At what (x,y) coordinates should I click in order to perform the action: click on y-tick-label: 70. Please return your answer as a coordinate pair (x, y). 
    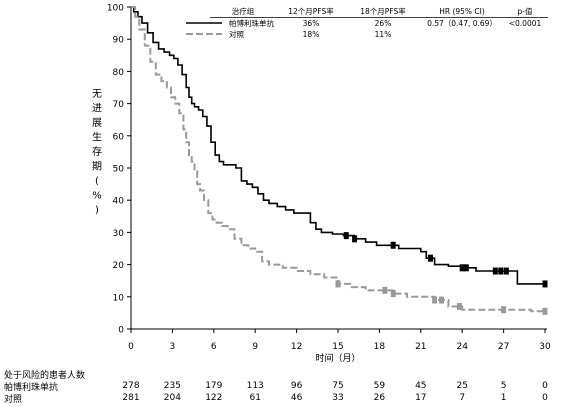
    Looking at the image, I should click on (119, 105).